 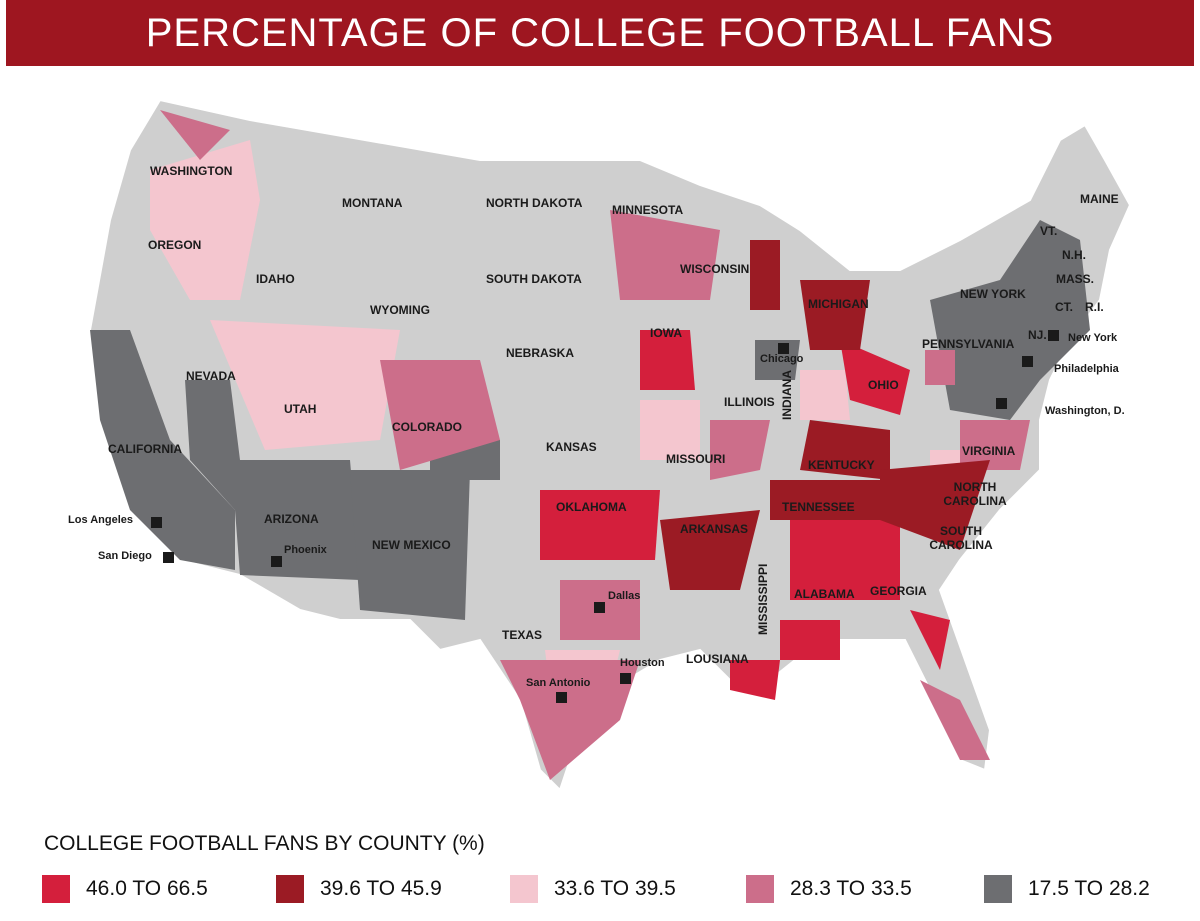 What do you see at coordinates (961, 538) in the screenshot?
I see `state-label: SOUTH CAROLINA` at bounding box center [961, 538].